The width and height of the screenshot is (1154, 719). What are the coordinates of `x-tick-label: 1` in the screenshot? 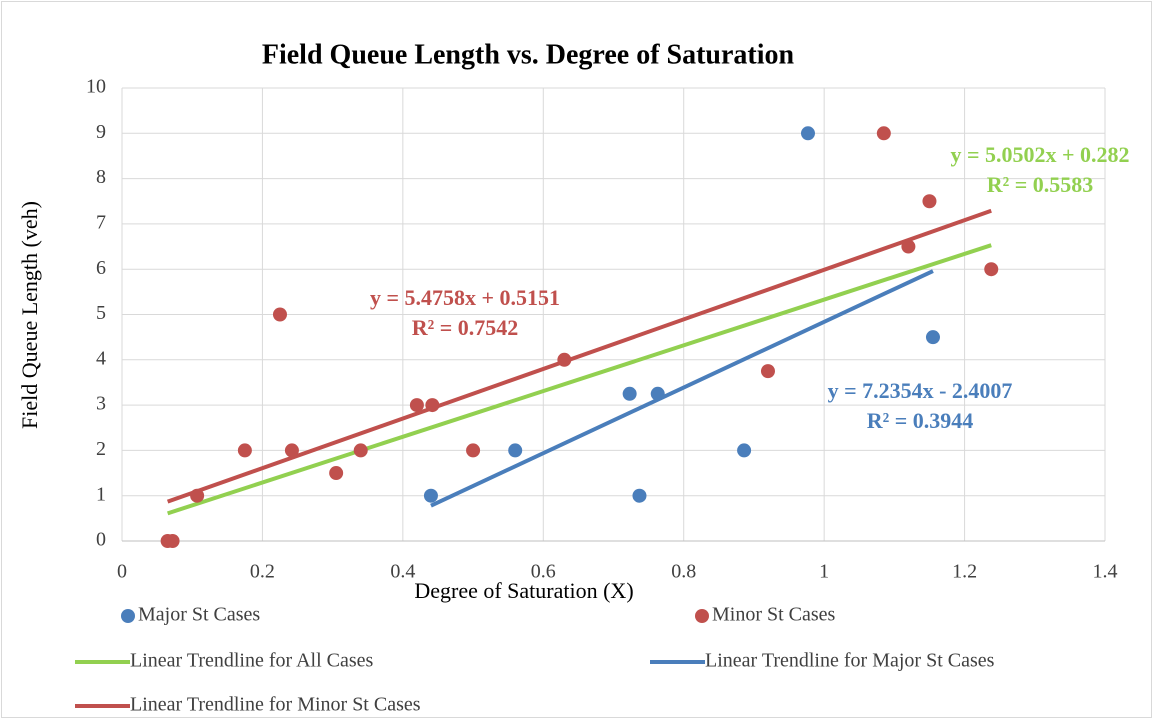 It's located at (824, 572).